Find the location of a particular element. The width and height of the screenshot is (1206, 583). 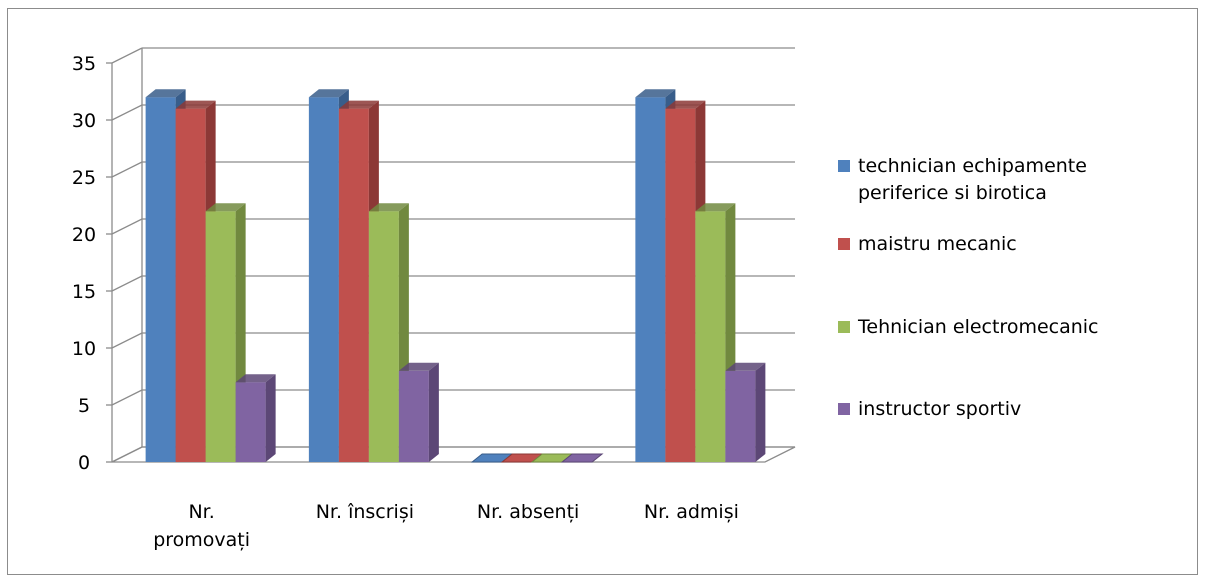

y-tick-label: 20 is located at coordinates (84, 235).